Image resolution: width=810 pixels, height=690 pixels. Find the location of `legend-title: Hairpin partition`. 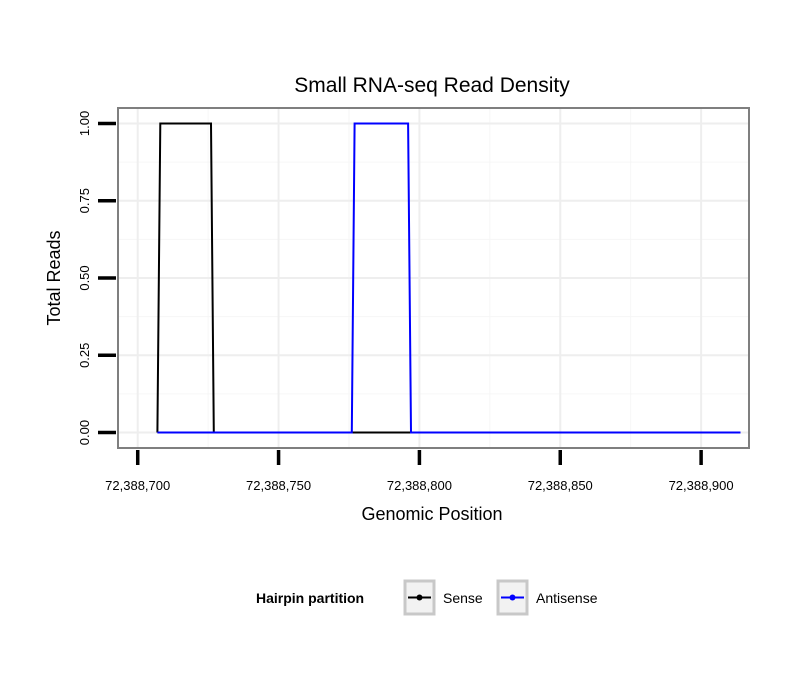

legend-title: Hairpin partition is located at coordinates (310, 598).